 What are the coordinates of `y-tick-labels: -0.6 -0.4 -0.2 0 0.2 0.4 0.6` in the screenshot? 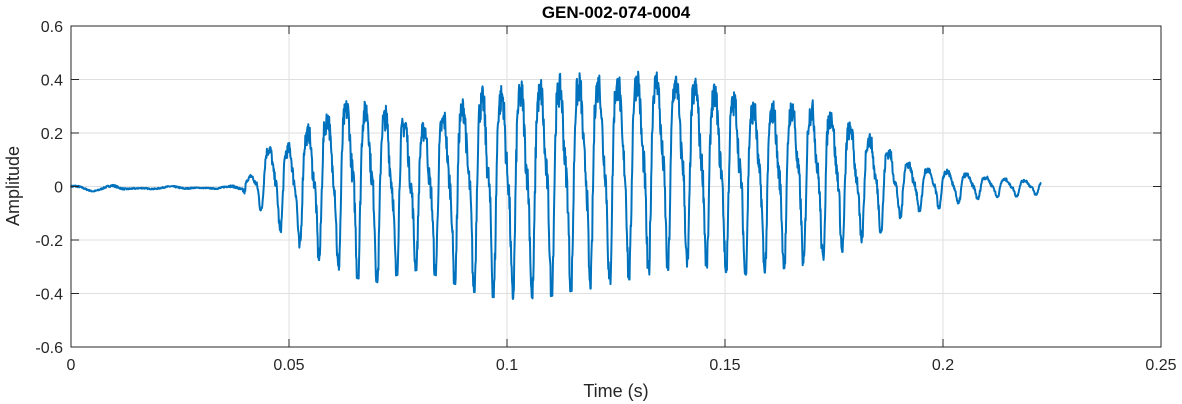 It's located at (49, 188).